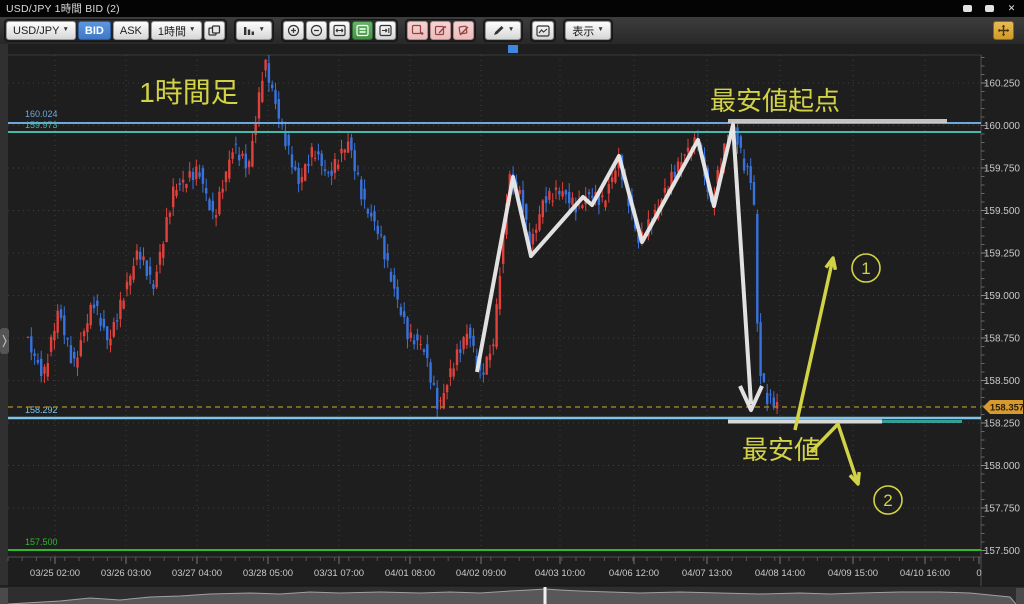  Describe the element at coordinates (512, 595) in the screenshot. I see `overview-navigator` at that location.